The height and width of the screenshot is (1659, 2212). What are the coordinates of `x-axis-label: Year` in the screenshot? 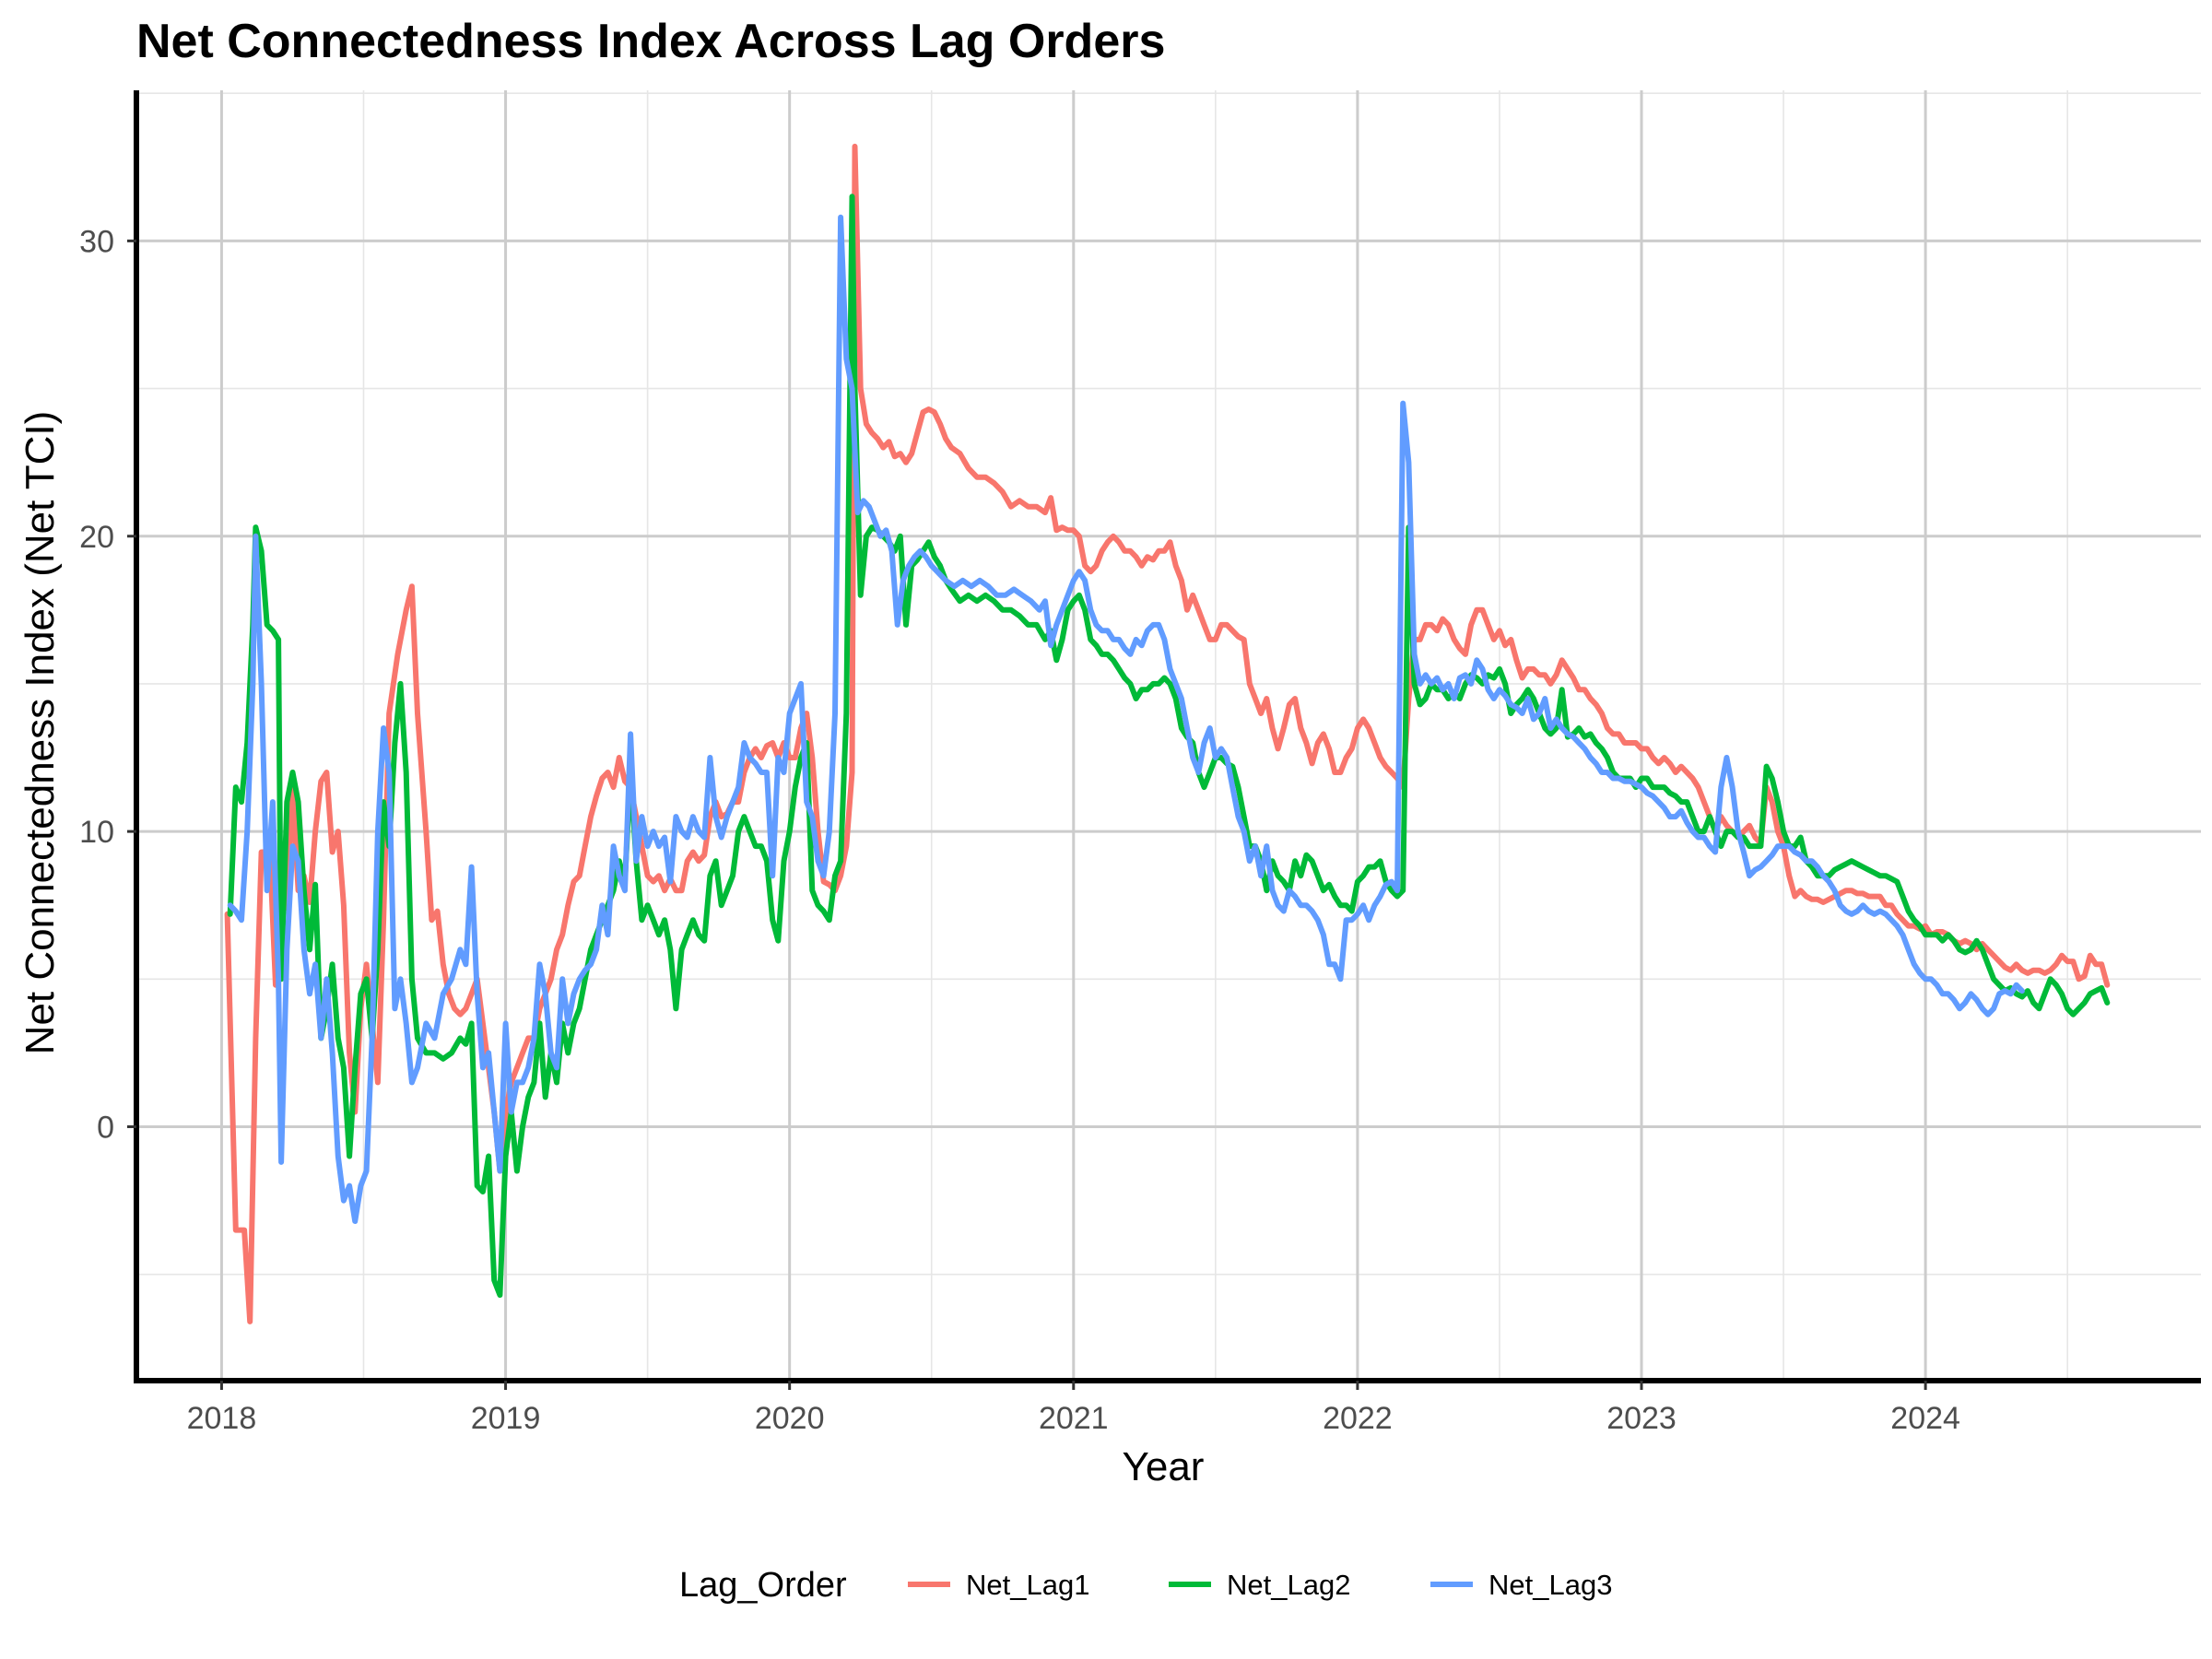 It's located at (1164, 1466).